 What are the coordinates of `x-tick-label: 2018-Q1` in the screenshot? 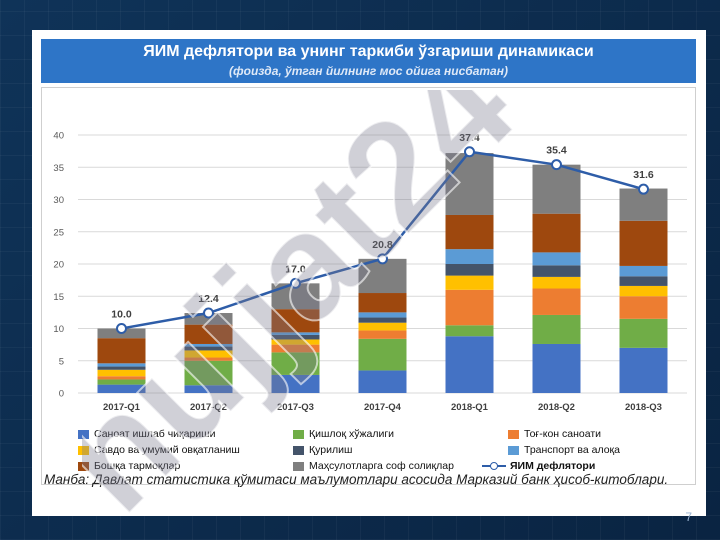 It's located at (470, 407).